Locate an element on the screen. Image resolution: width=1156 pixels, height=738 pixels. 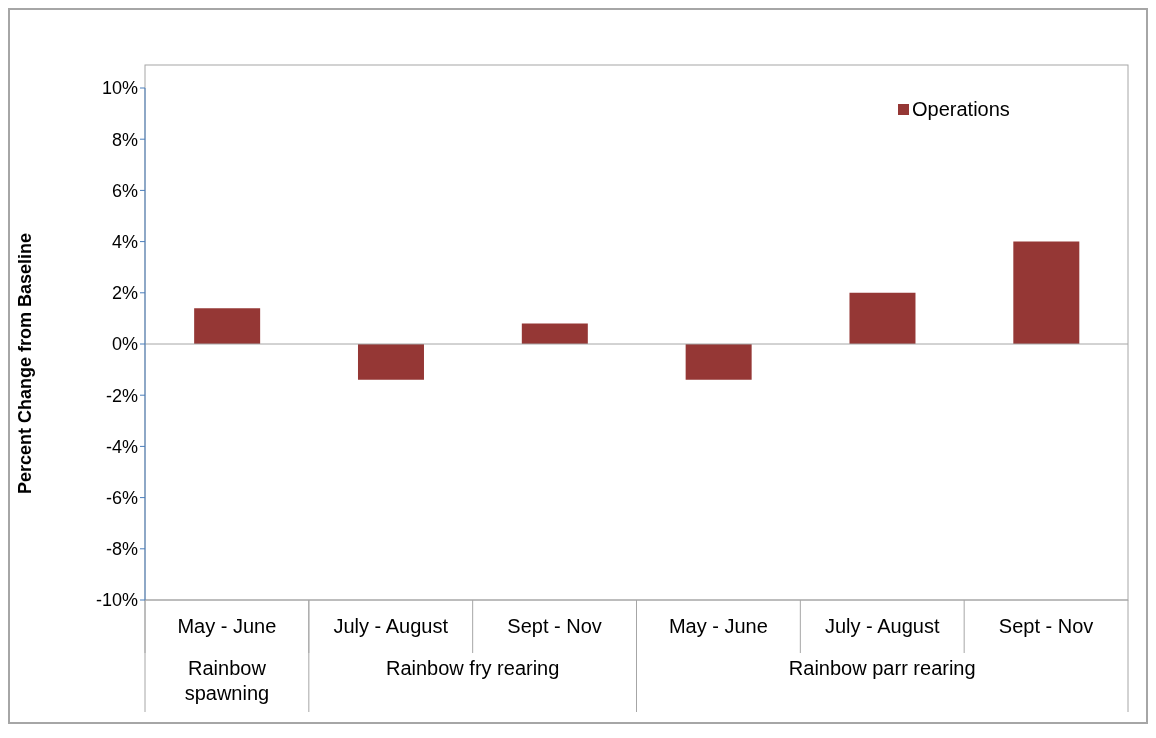
y-tick-label: 4% is located at coordinates (124, 241).